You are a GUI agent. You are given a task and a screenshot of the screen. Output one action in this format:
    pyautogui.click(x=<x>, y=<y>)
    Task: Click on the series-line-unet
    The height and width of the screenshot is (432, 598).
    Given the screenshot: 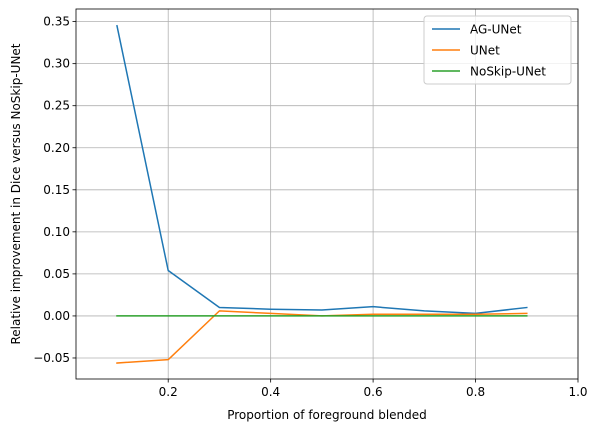 What is the action you would take?
    pyautogui.click(x=322, y=337)
    